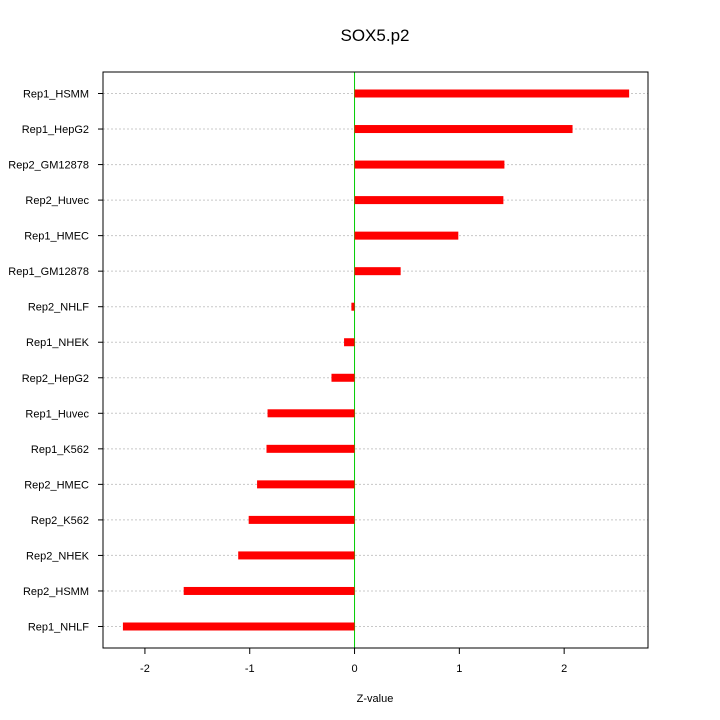 The width and height of the screenshot is (720, 720). I want to click on x-tick-label: 2, so click(564, 669).